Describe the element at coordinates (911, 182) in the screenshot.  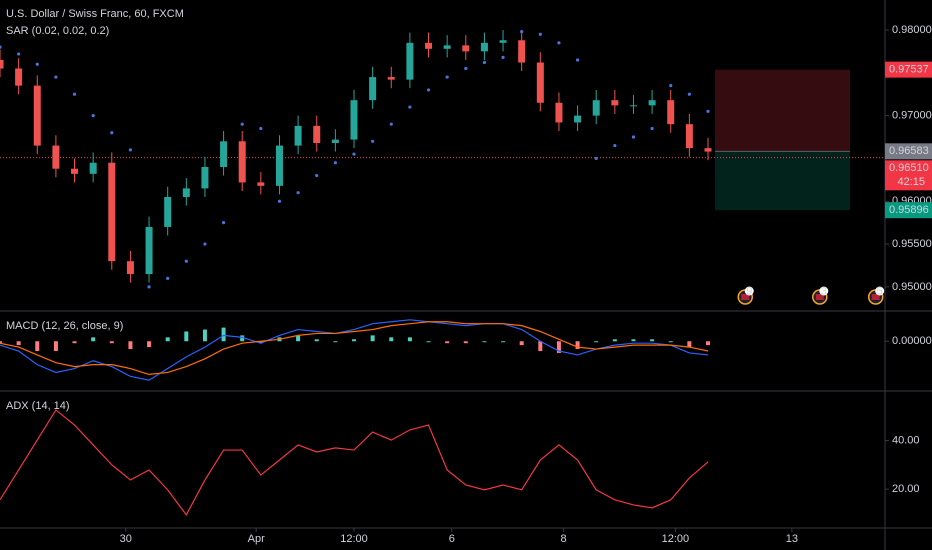
I see `price-countdown: 42:15` at that location.